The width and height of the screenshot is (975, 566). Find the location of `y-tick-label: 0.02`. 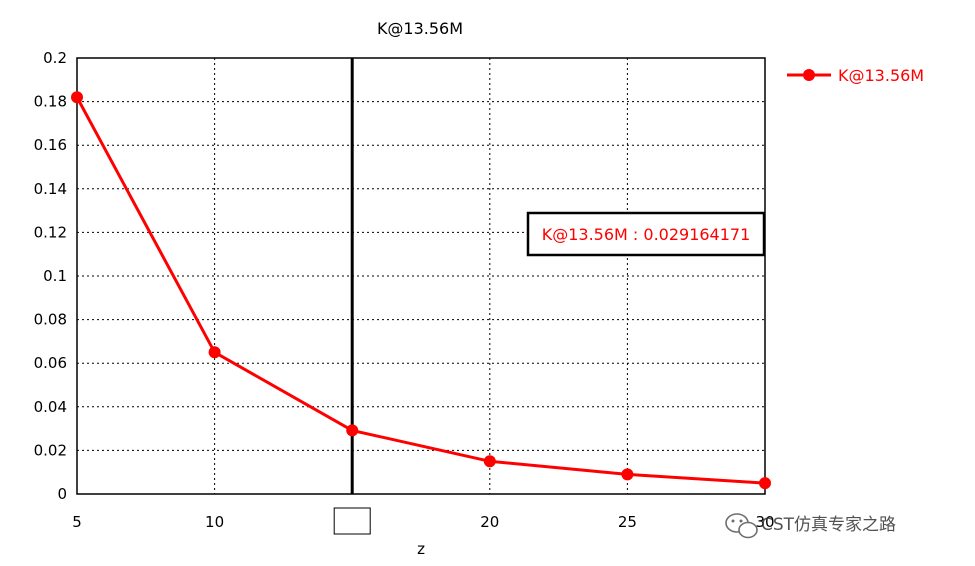

y-tick-label: 0.02 is located at coordinates (50, 450).